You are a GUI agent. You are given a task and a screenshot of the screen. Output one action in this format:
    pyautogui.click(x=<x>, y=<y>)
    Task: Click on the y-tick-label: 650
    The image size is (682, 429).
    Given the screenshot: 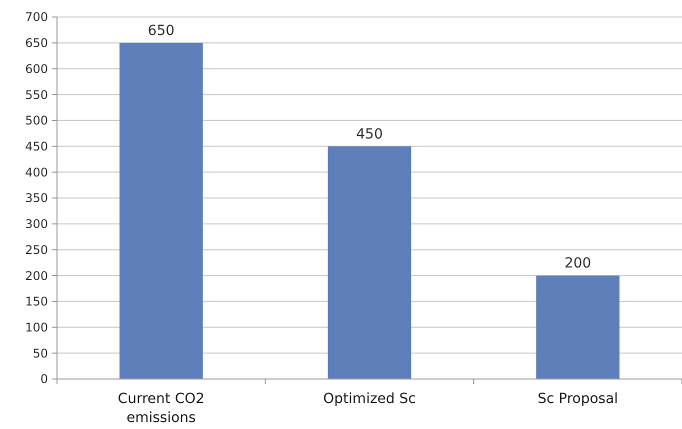 What is the action you would take?
    pyautogui.click(x=36, y=43)
    